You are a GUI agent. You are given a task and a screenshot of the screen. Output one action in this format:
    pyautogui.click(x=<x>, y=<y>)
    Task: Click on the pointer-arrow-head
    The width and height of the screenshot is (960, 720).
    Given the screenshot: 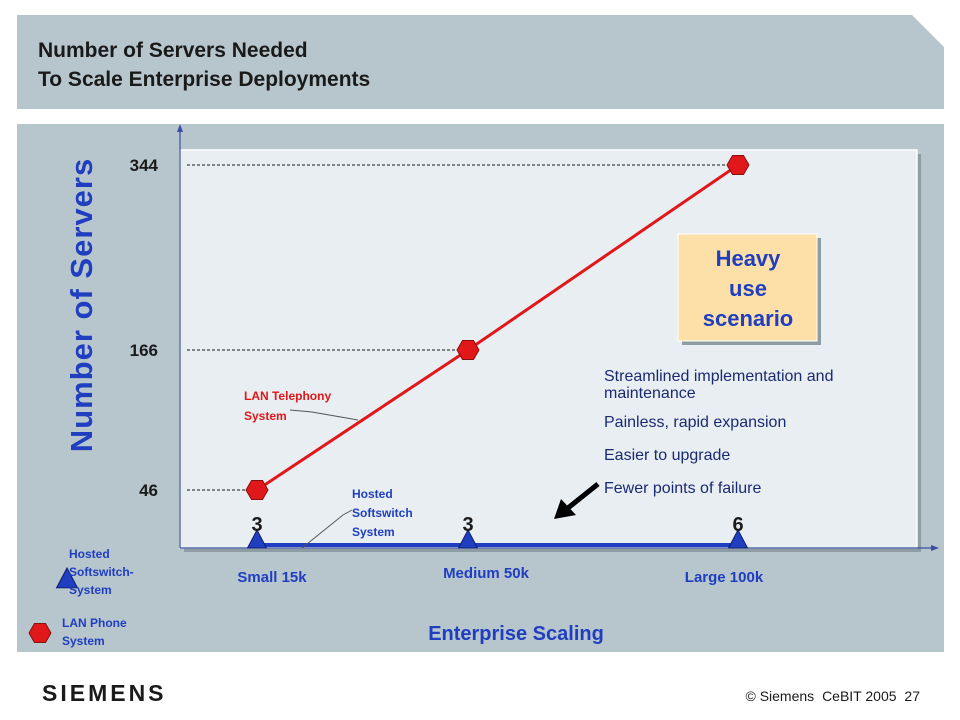 What is the action you would take?
    pyautogui.click(x=565, y=509)
    